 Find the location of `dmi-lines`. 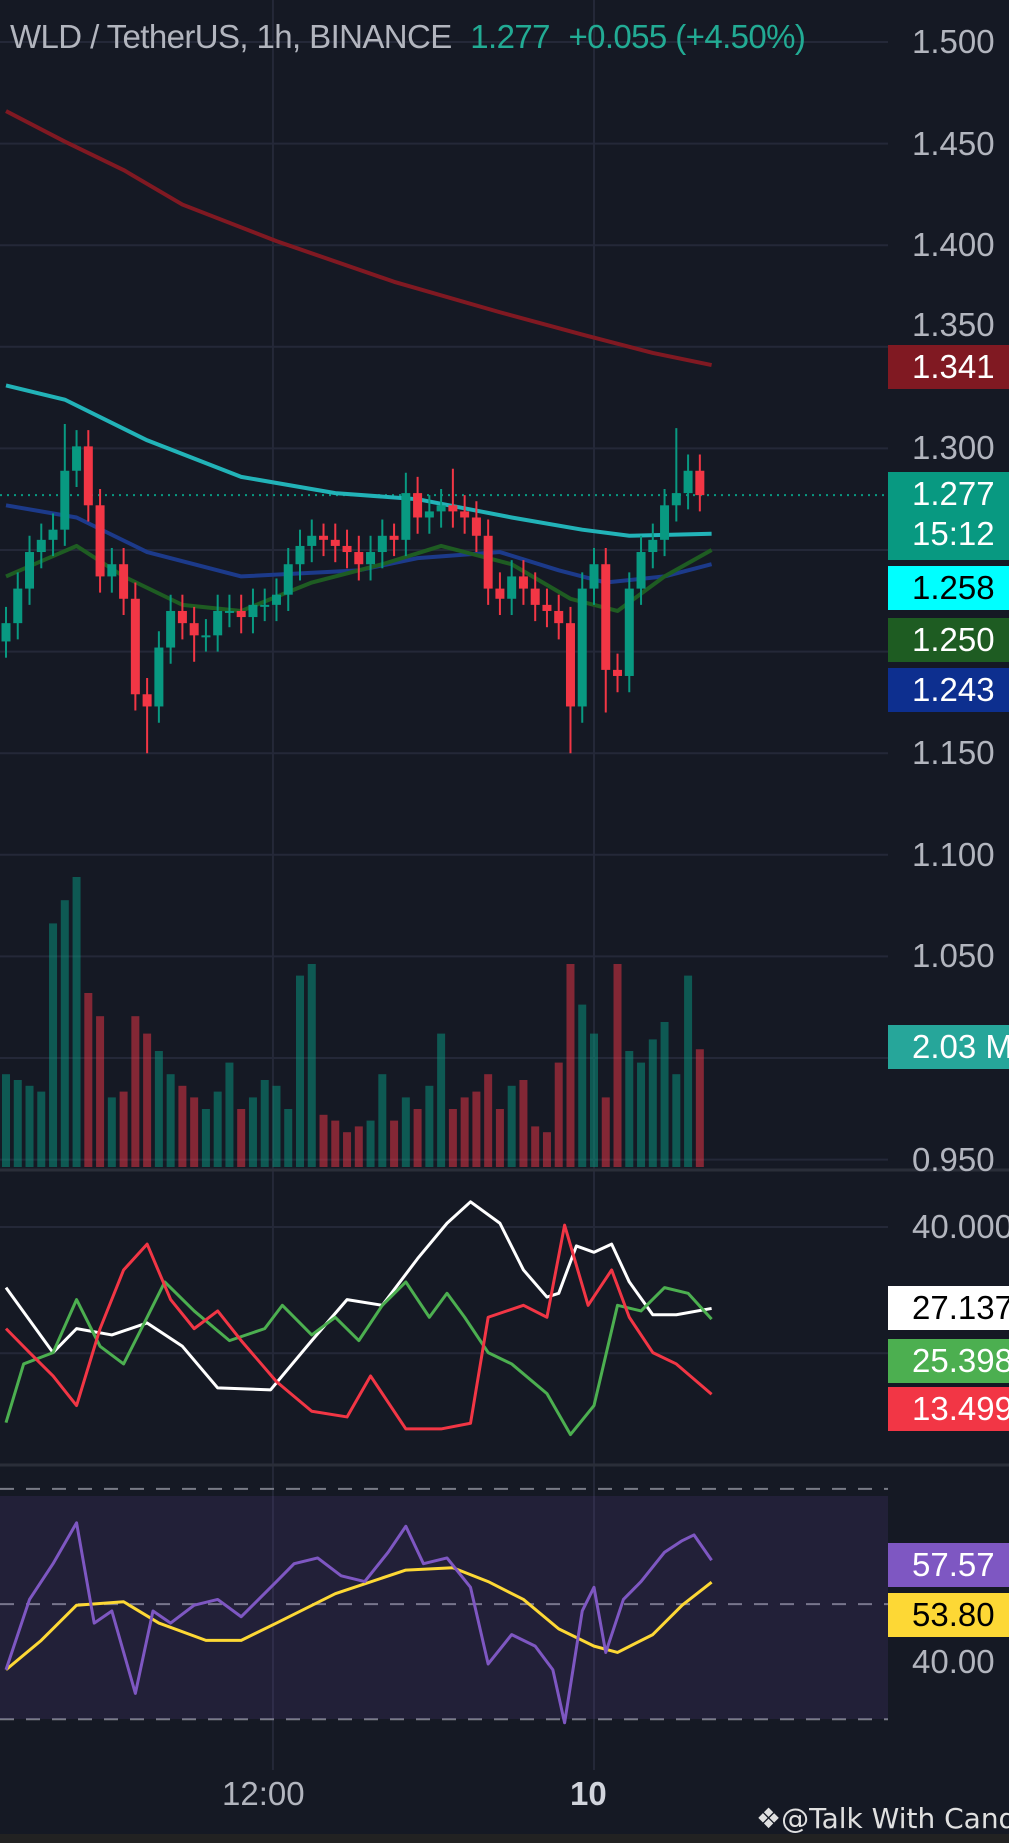

dmi-lines is located at coordinates (358, 1318).